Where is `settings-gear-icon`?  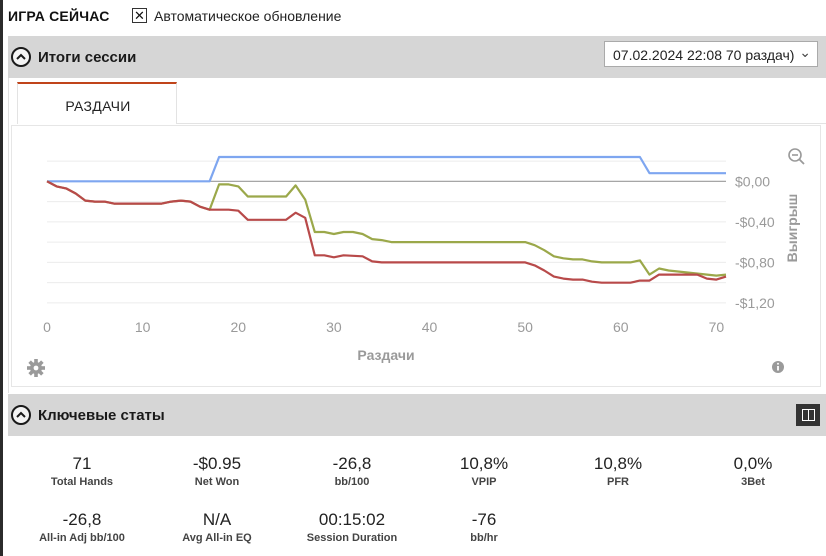 settings-gear-icon is located at coordinates (36, 368).